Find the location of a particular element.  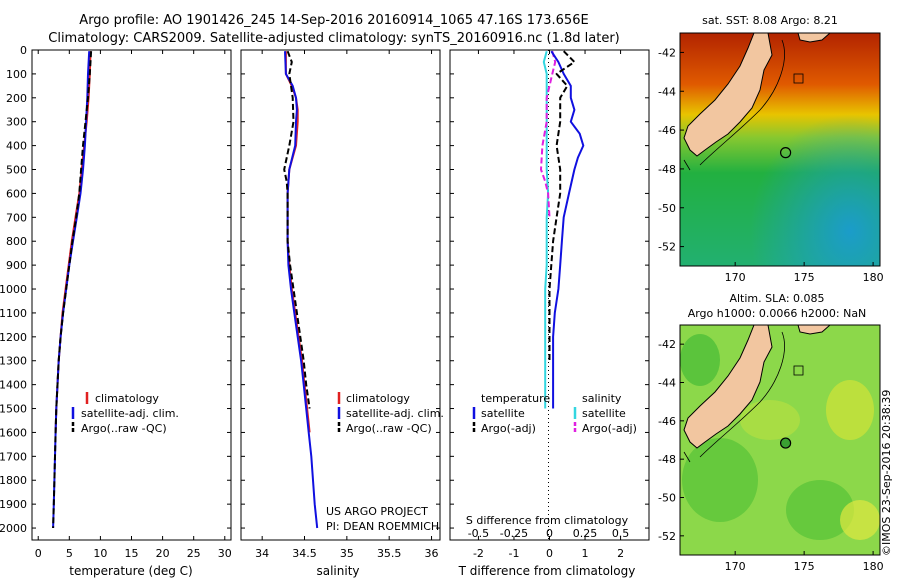

map-sst-argo-location is located at coordinates (785, 153).